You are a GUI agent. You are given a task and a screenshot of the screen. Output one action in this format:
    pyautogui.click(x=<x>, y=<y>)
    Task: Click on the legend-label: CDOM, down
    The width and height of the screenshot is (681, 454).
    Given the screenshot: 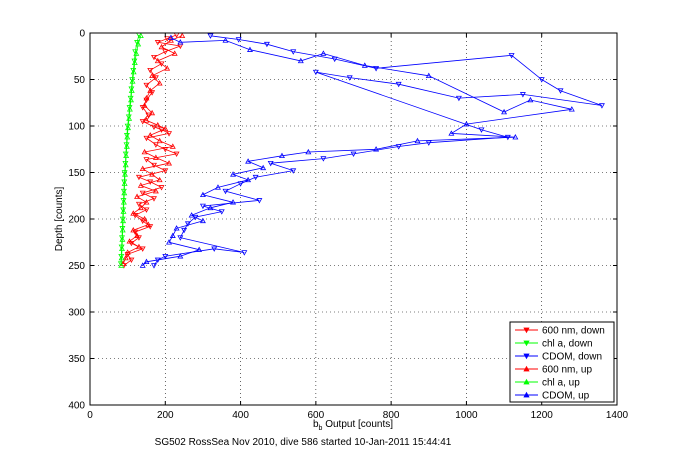 What is the action you would take?
    pyautogui.click(x=572, y=357)
    